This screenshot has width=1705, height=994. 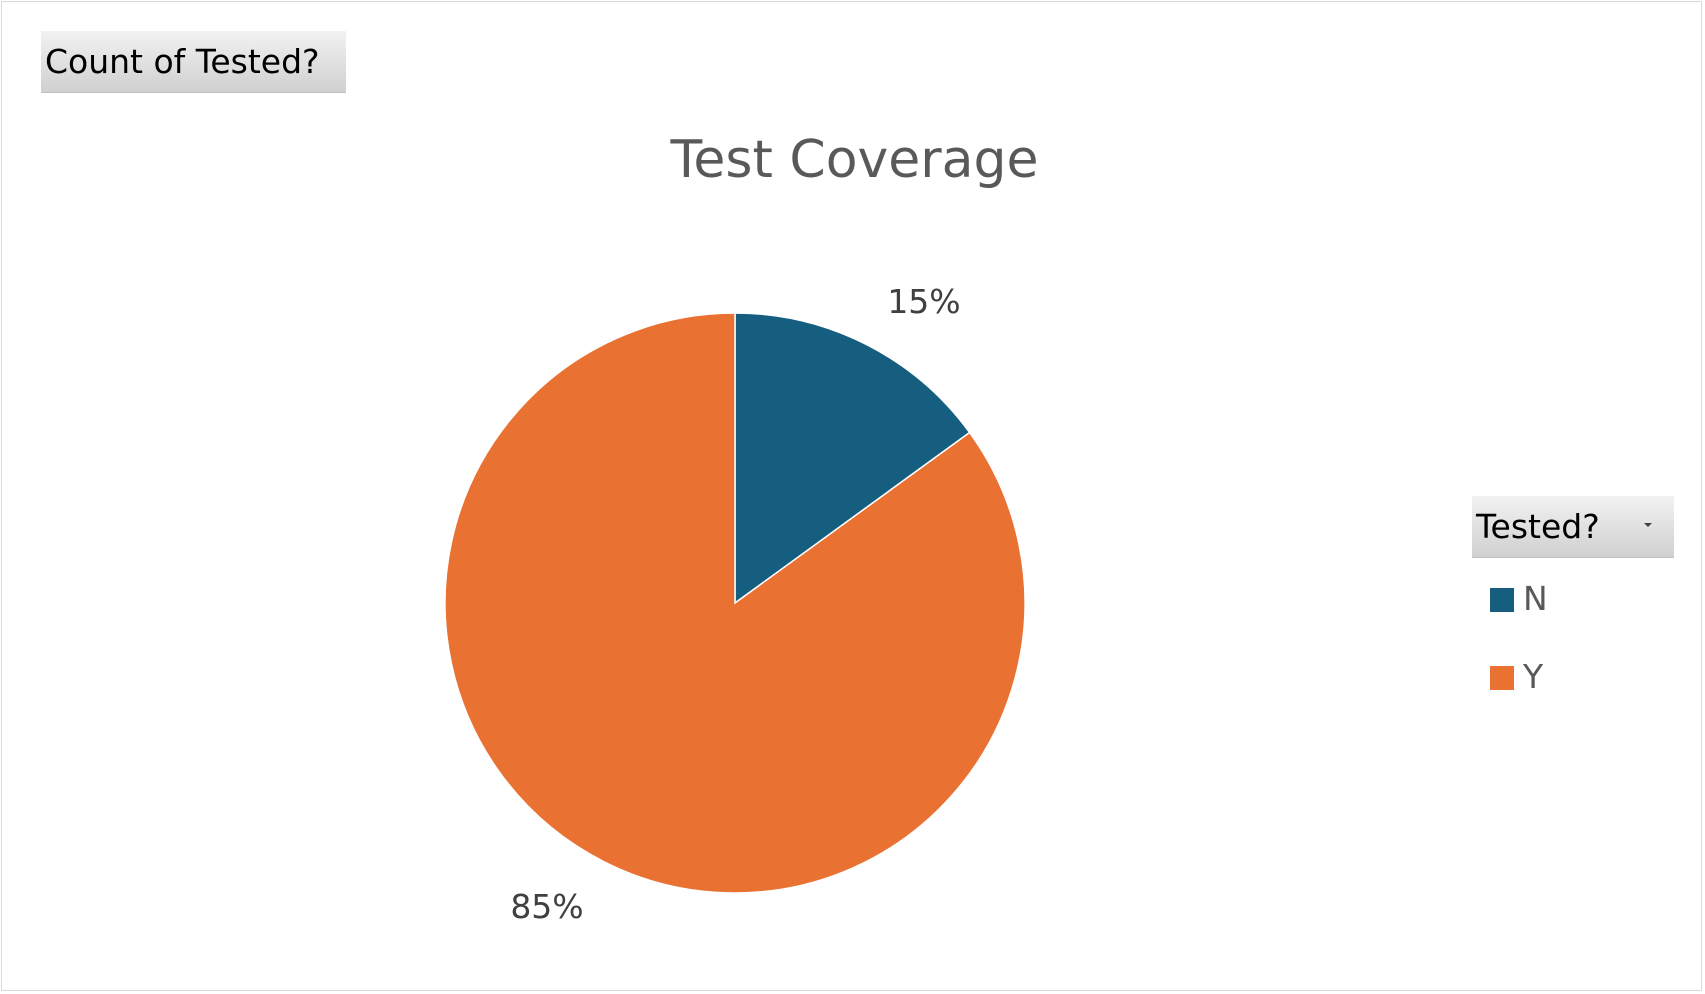 What do you see at coordinates (1533, 676) in the screenshot?
I see `legend-label-y: Y` at bounding box center [1533, 676].